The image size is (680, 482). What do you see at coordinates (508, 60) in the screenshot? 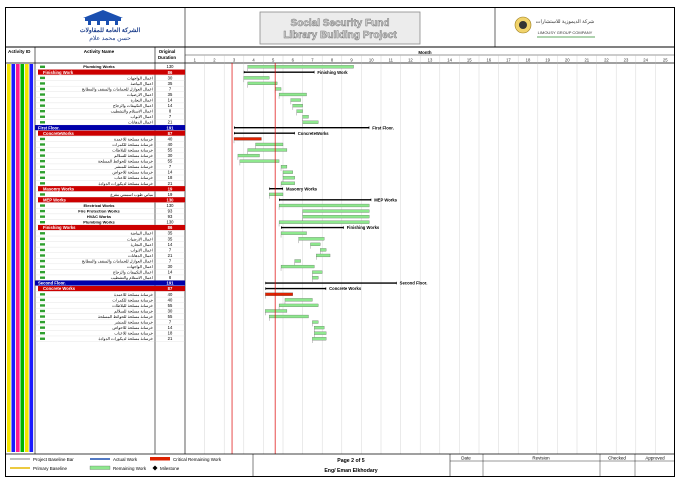
I see `month-label: 17` at bounding box center [508, 60].